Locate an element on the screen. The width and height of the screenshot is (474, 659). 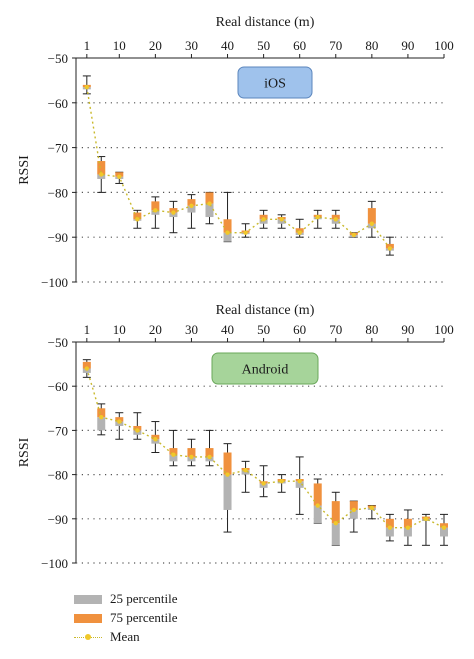
x-tick-label: 70 is located at coordinates (335, 45).